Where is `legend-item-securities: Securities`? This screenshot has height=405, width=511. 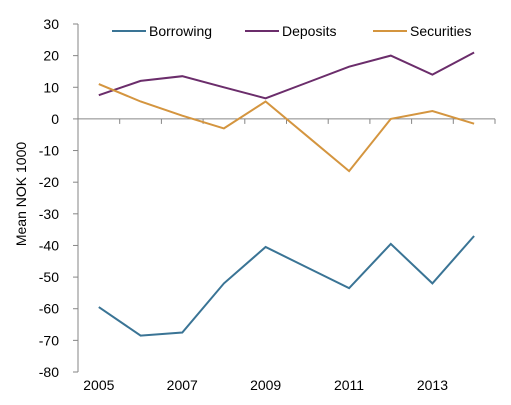
legend-item-securities: Securities is located at coordinates (422, 31).